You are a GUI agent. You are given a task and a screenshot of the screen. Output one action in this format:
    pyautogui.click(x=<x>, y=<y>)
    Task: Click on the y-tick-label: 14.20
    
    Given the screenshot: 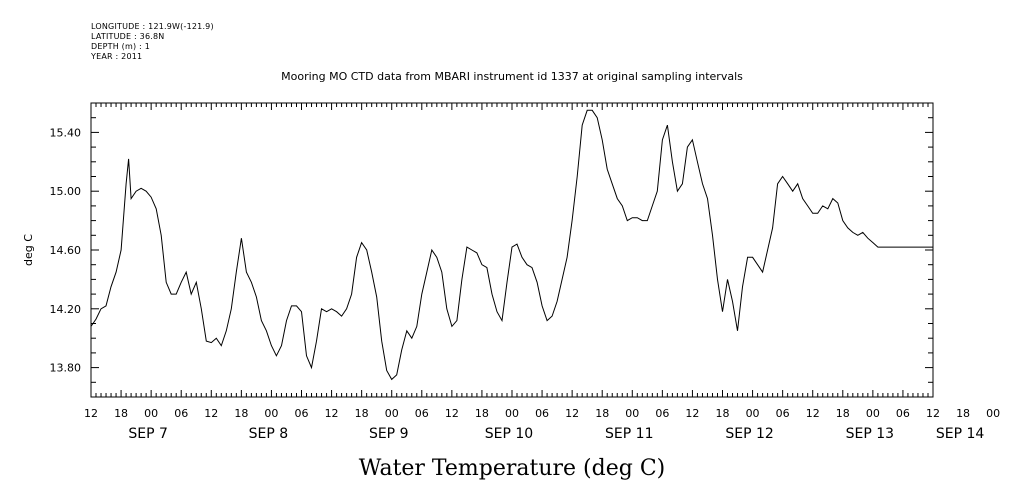 What is the action you would take?
    pyautogui.click(x=66, y=309)
    